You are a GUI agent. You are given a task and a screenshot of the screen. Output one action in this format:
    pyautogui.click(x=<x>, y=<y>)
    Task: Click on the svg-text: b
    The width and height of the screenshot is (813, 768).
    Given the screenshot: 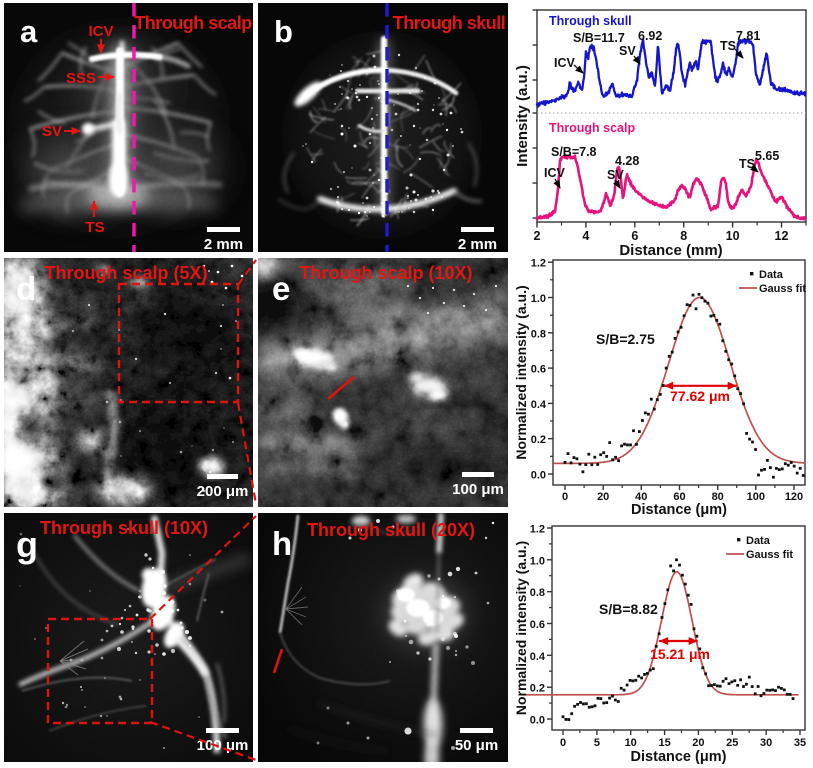 What is the action you would take?
    pyautogui.click(x=283, y=31)
    